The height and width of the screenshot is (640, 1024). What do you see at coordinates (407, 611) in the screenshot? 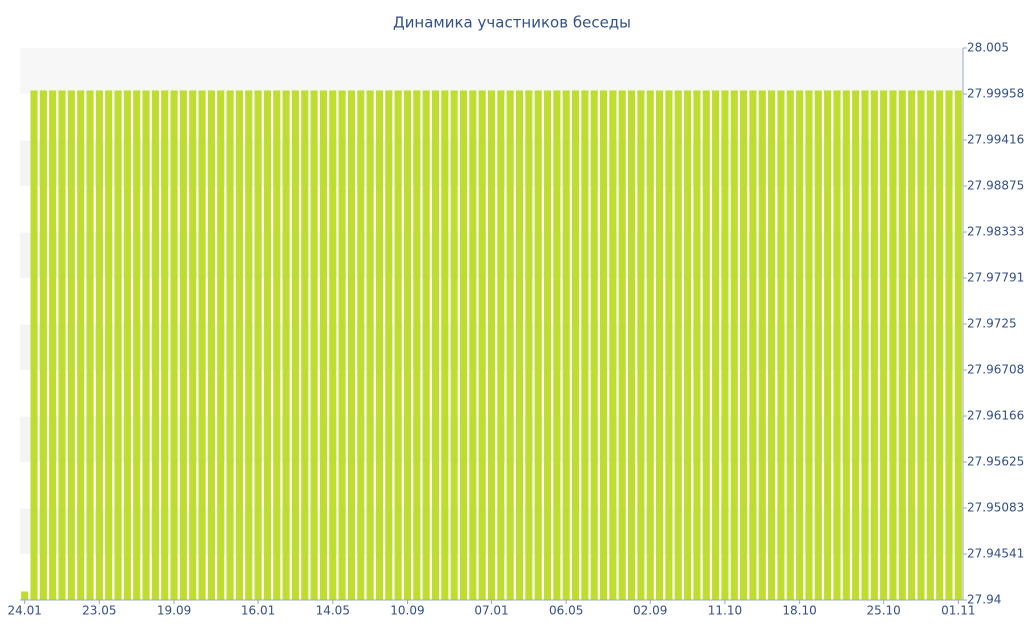
I see `x-tick-label: 10.09` at bounding box center [407, 611].